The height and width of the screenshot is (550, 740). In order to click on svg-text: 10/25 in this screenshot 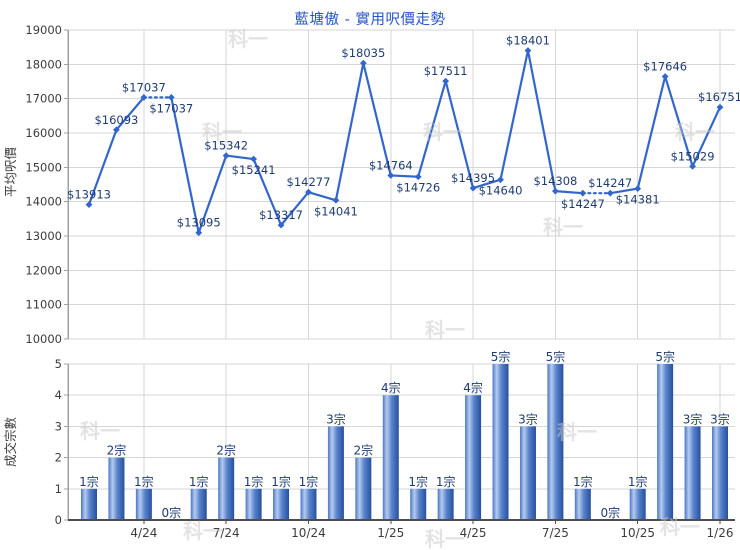, I will do `click(637, 533)`.